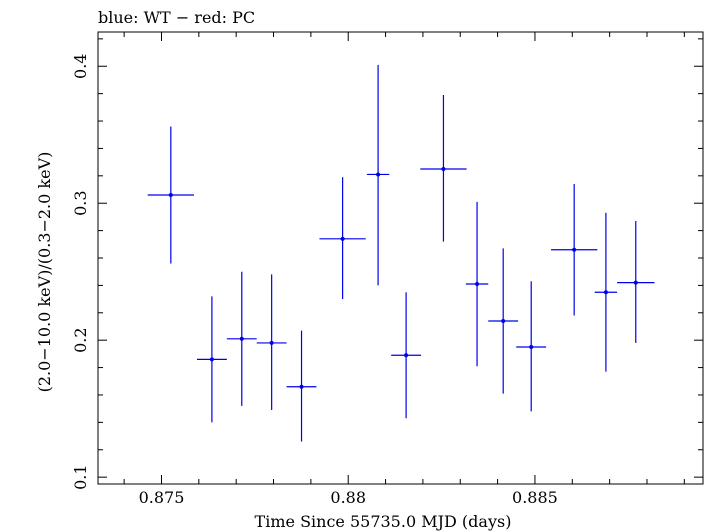 Image resolution: width=705 pixels, height=532 pixels. Describe the element at coordinates (44, 272) in the screenshot. I see `y-axis-label: (2.0−10.0 keV)/(0.3−2.0 keV)` at that location.